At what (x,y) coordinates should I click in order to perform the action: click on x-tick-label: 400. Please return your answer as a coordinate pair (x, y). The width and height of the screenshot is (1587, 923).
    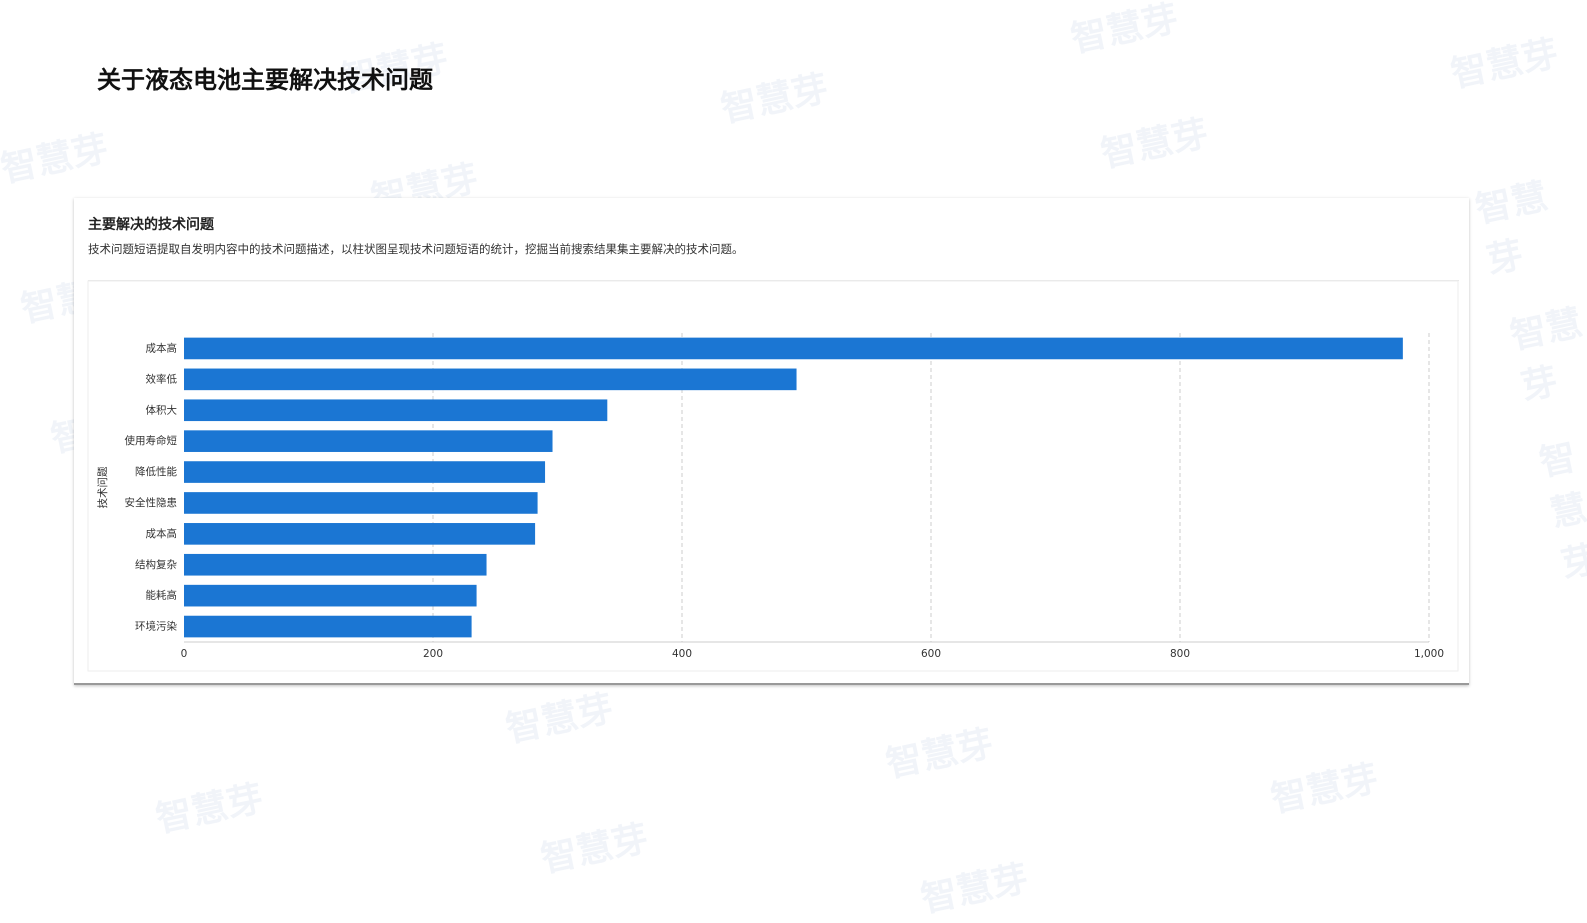
    Looking at the image, I should click on (682, 654).